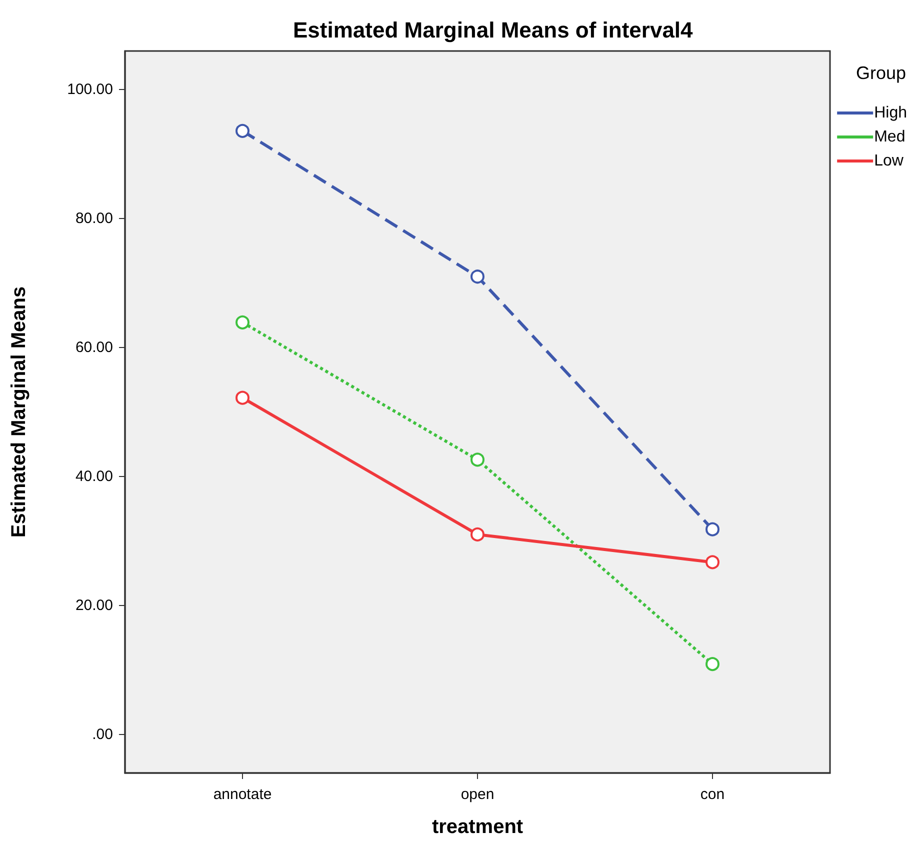  Describe the element at coordinates (94, 219) in the screenshot. I see `y-tick-label: 80.00` at that location.